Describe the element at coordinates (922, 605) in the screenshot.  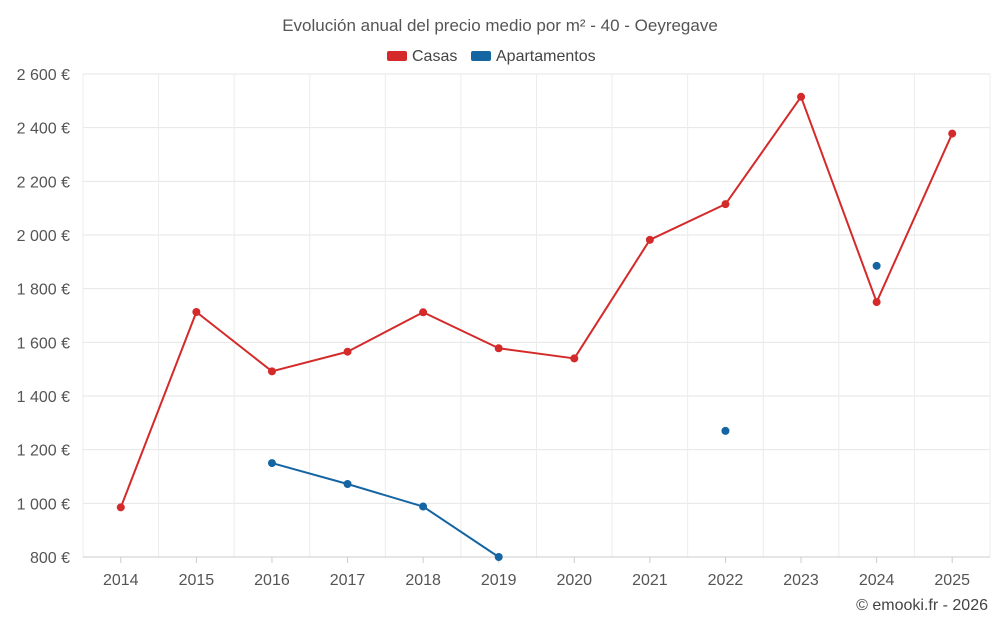
I see `credit-text: © emooki.fr - 2026` at that location.